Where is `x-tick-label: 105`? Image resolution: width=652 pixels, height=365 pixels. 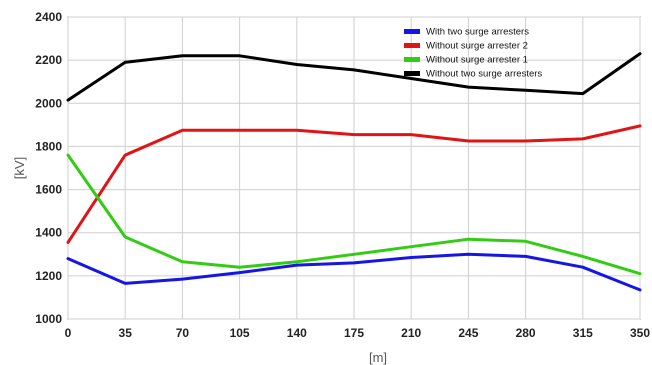
x-tick-label: 105 is located at coordinates (240, 333).